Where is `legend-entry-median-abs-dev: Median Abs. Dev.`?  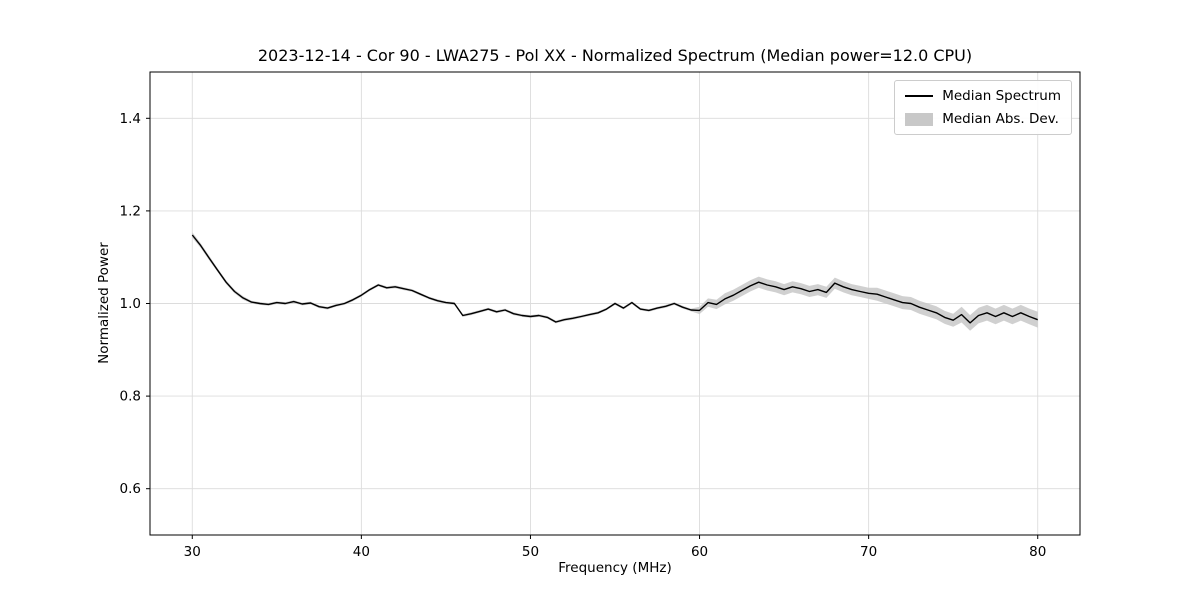 legend-entry-median-abs-dev: Median Abs. Dev. is located at coordinates (983, 119).